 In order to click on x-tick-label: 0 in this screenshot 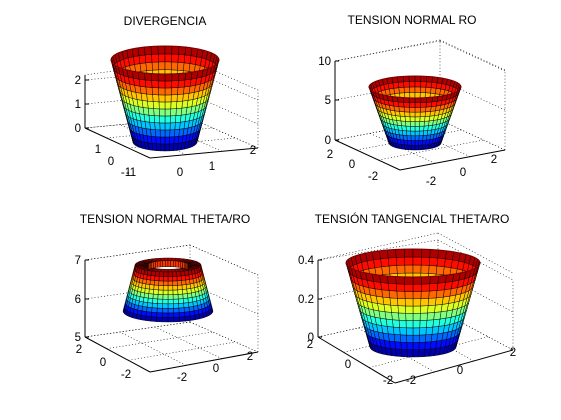, I will do `click(463, 173)`.